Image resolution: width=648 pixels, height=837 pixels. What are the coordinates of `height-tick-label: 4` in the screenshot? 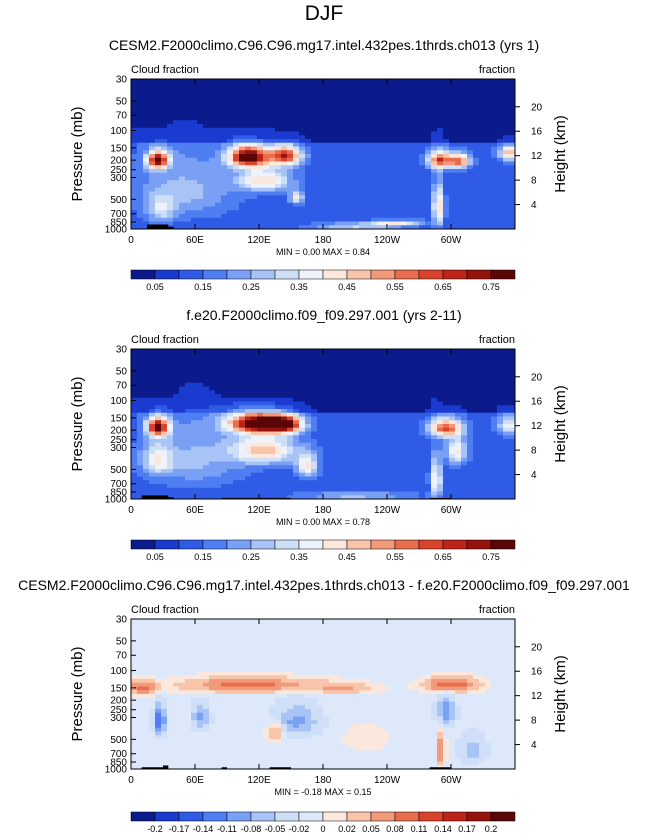 It's located at (534, 205).